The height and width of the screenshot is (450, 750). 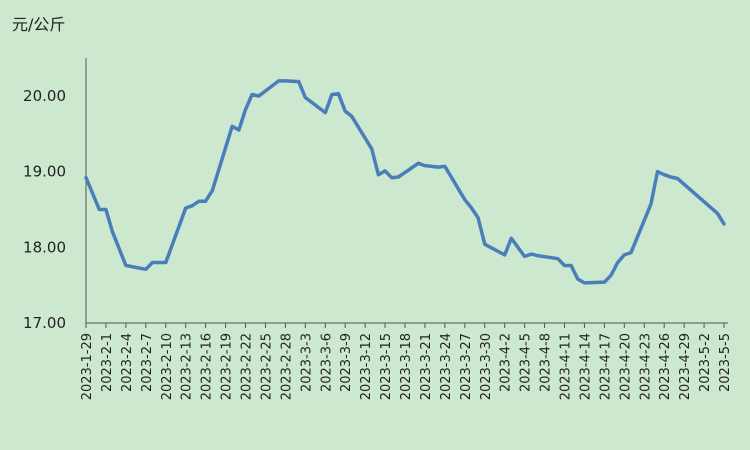 I want to click on x-tick-label: 2023-5-2, so click(x=705, y=362).